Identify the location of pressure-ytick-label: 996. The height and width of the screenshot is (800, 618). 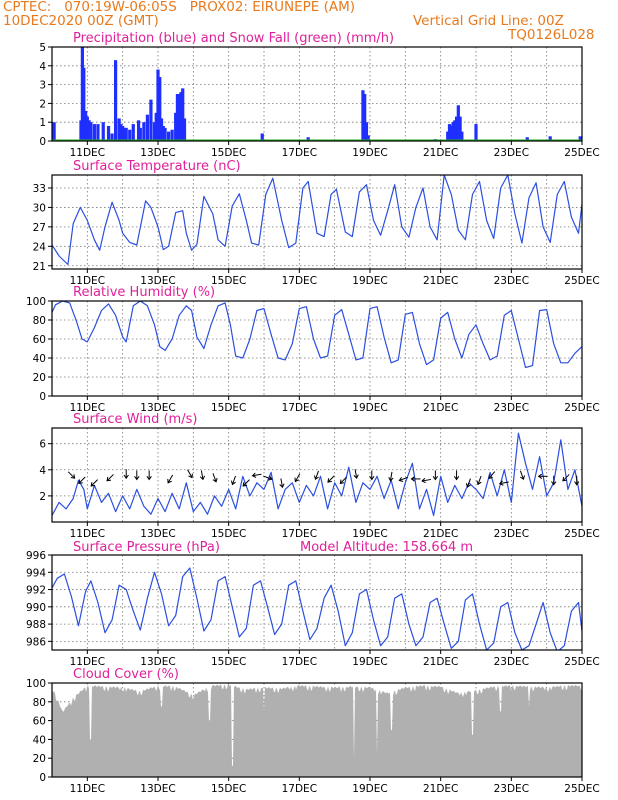
(36, 556).